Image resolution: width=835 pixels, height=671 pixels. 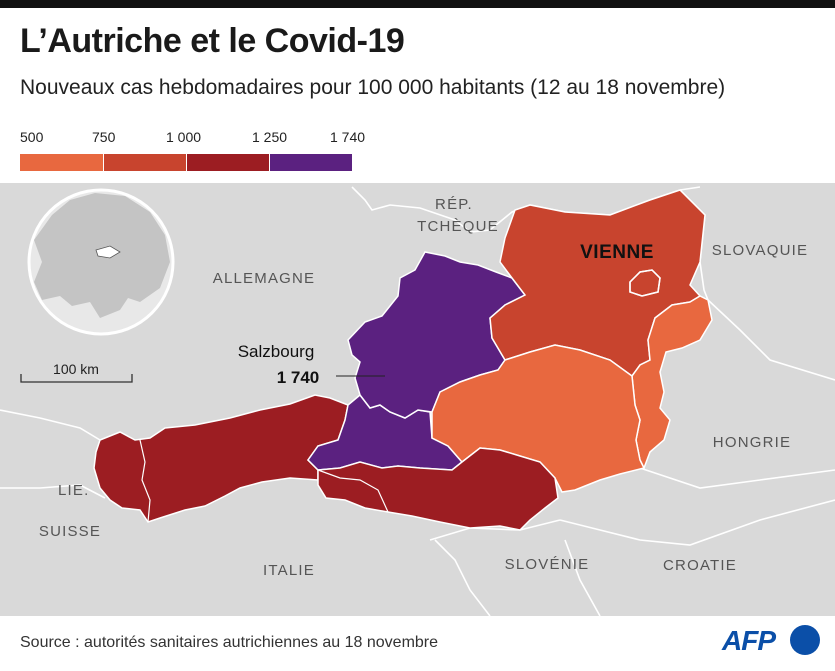 What do you see at coordinates (50, 425) in the screenshot?
I see `border-germany-switzerland` at bounding box center [50, 425].